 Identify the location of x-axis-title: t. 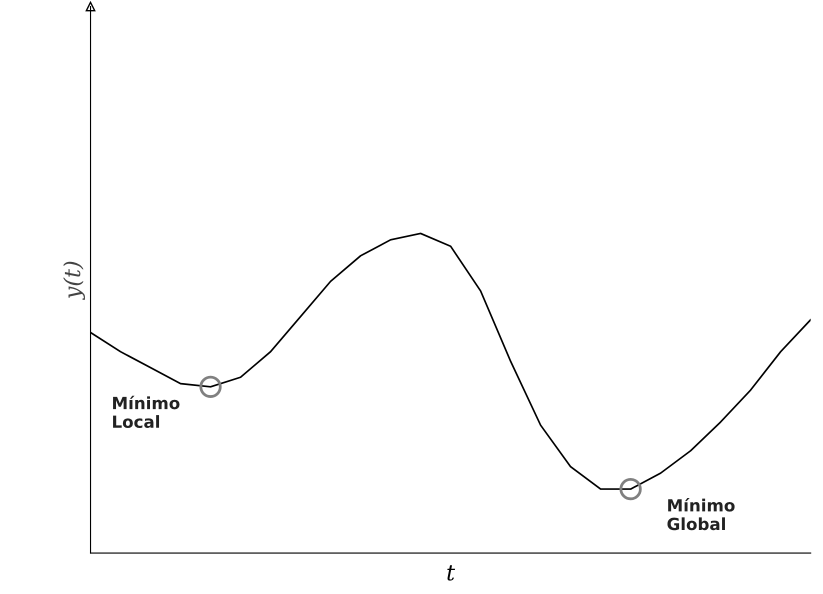
(451, 573).